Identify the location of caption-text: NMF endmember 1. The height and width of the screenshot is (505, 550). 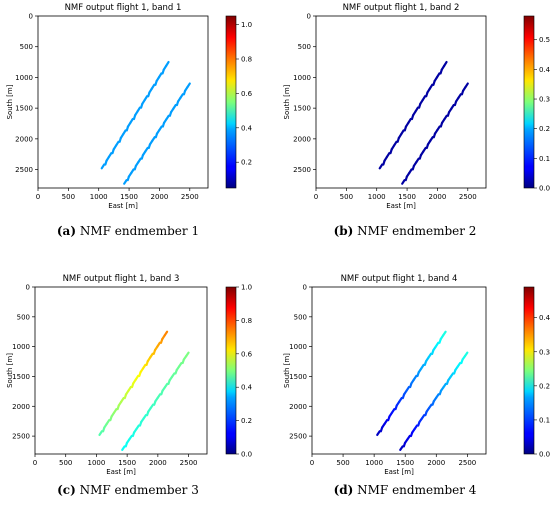
(137, 231).